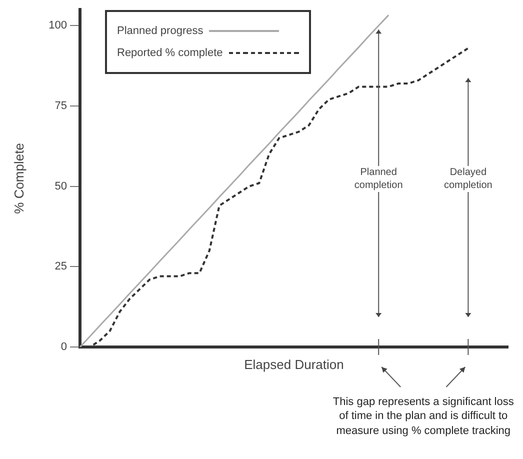 This screenshot has height=459, width=523. Describe the element at coordinates (160, 30) in the screenshot. I see `legend-label: Planned progress` at that location.